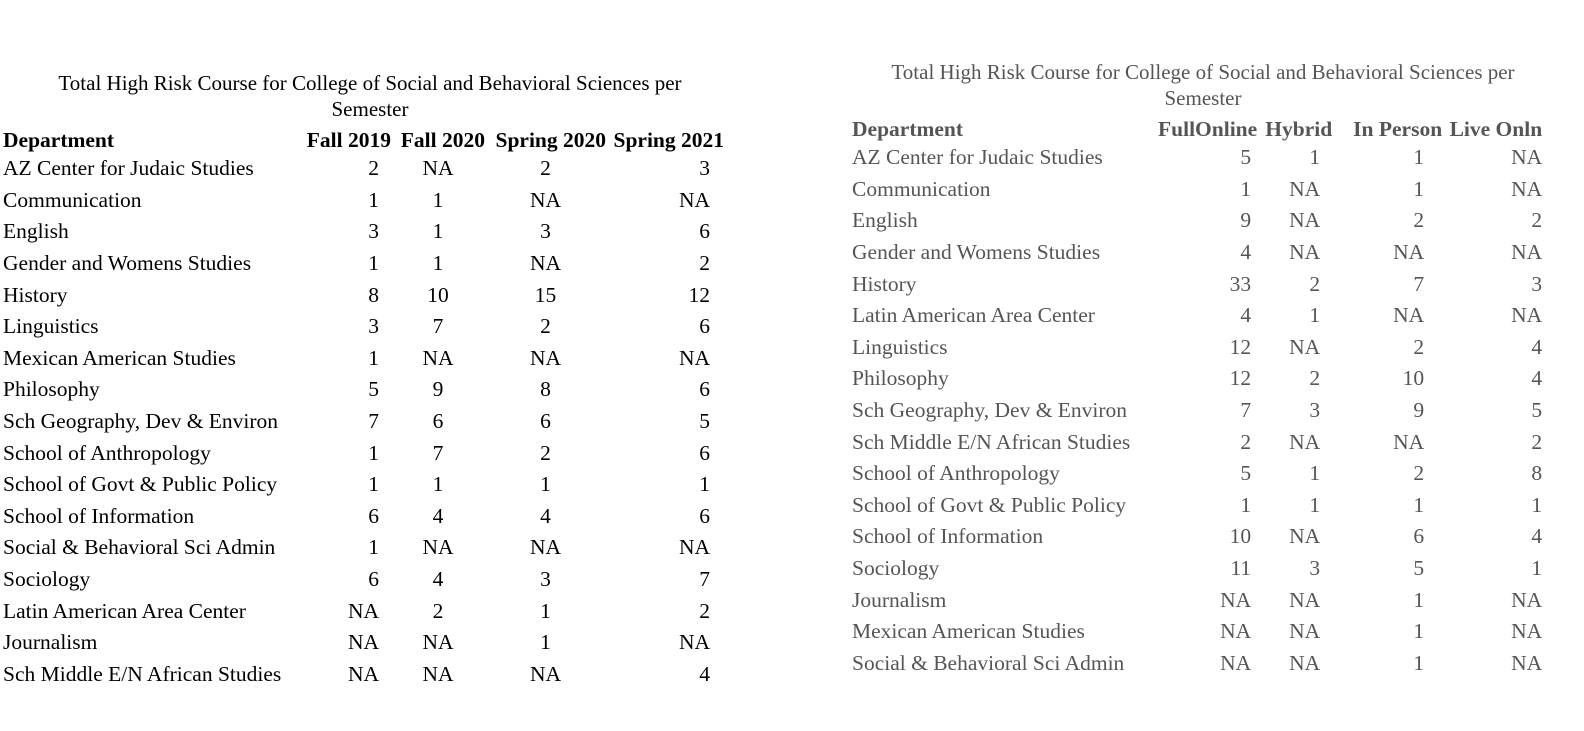 Image resolution: width=1584 pixels, height=731 pixels. What do you see at coordinates (1197, 442) in the screenshot?
I see `table-row: Sch Middle E/N African Studies 2 NA NA 2` at bounding box center [1197, 442].